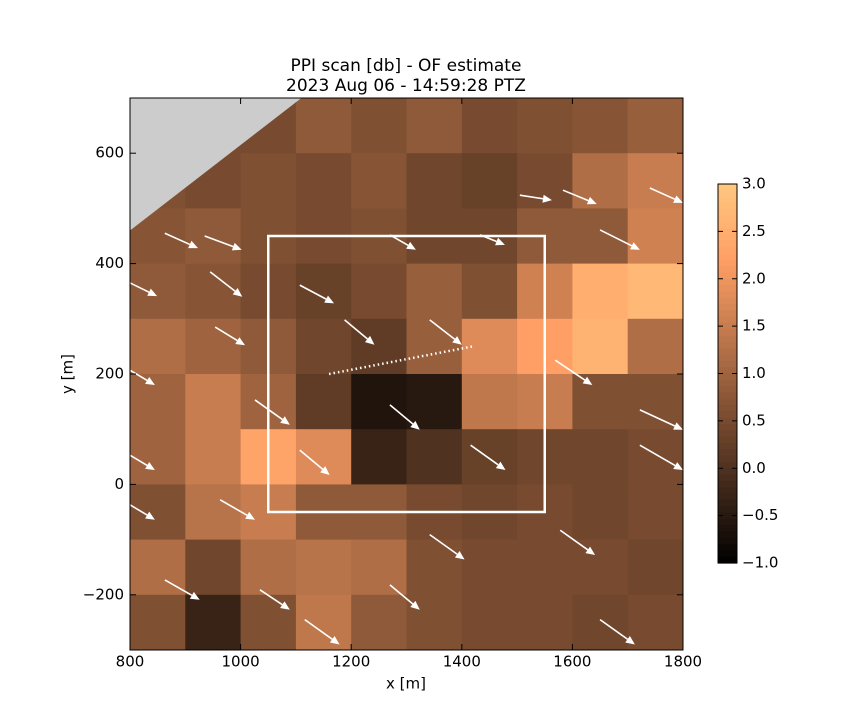 Image resolution: width=864 pixels, height=720 pixels. I want to click on x-tick-label: 1200, so click(351, 662).